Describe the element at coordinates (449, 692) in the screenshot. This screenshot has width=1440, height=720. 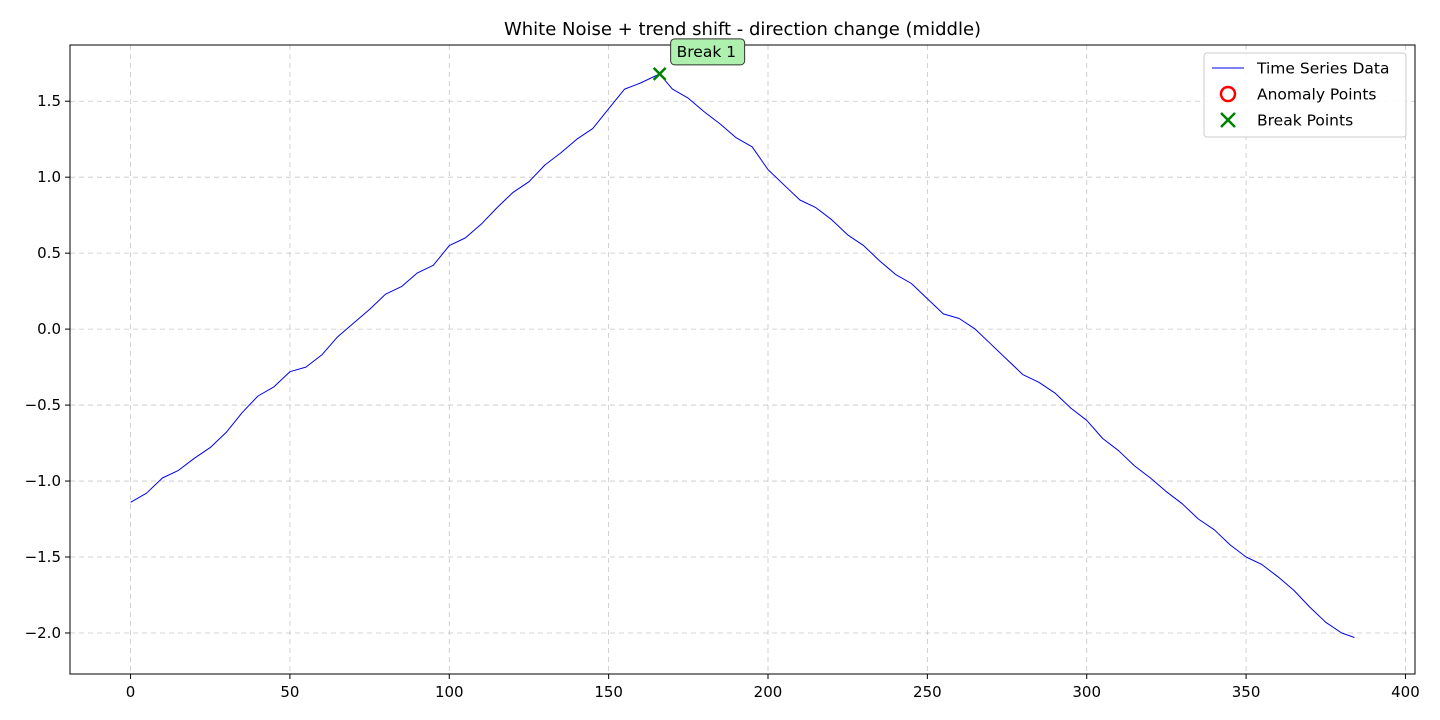
I see `x-tick-label: 100` at that location.